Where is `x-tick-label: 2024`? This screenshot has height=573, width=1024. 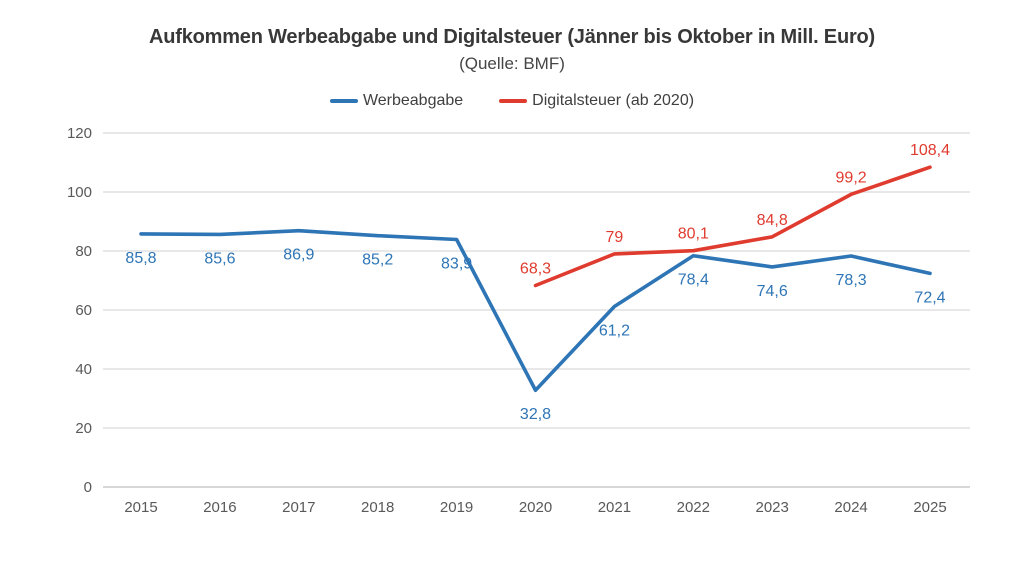 x-tick-label: 2024 is located at coordinates (850, 507).